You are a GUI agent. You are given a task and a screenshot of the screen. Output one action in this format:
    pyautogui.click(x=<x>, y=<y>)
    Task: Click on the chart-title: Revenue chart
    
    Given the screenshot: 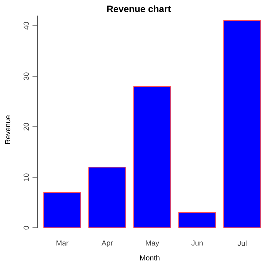 What is the action you would take?
    pyautogui.click(x=139, y=9)
    